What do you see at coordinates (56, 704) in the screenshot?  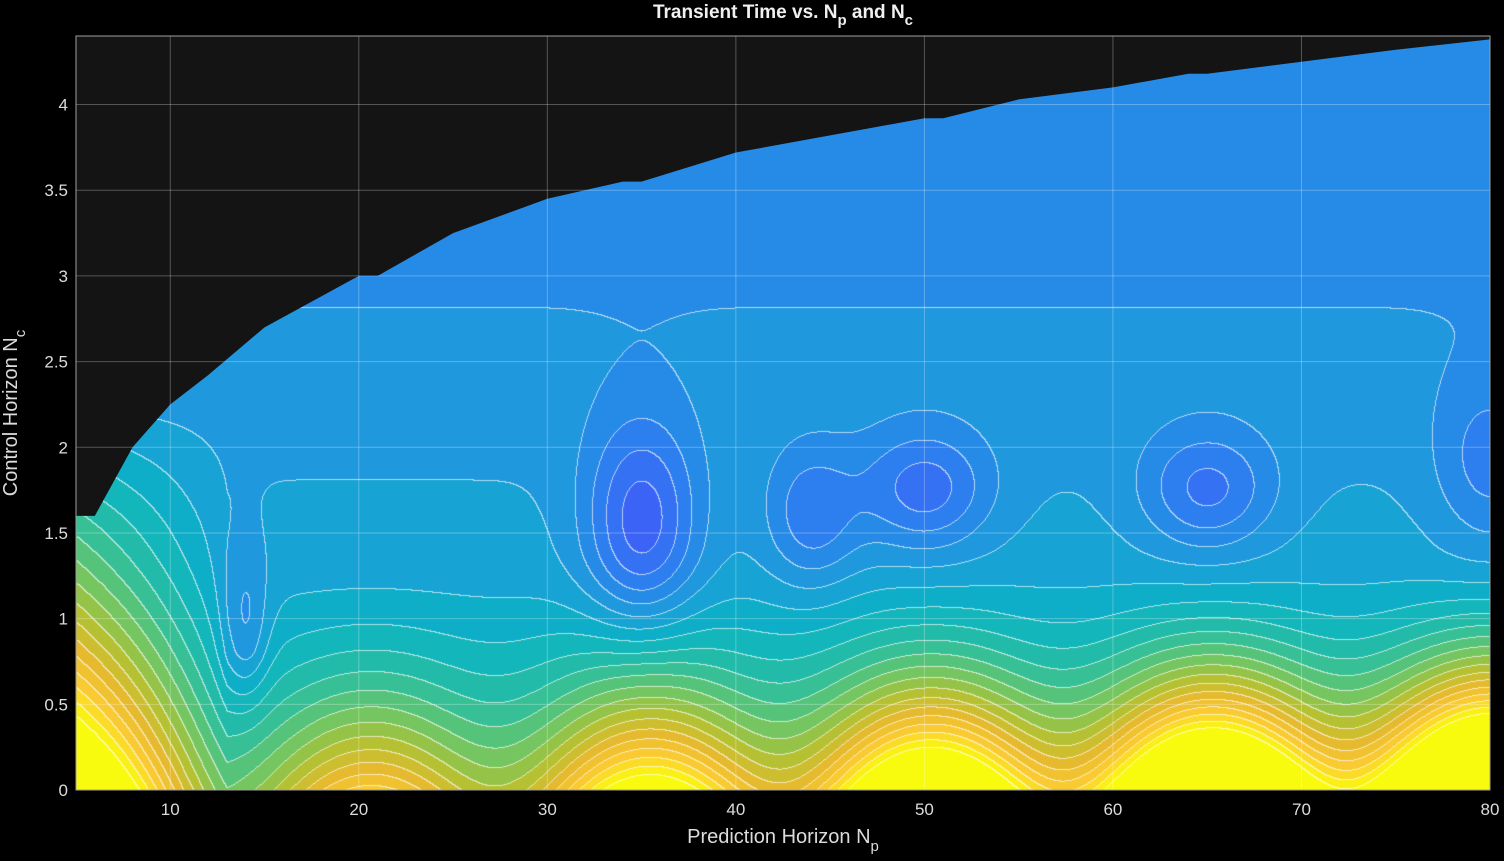 I see `y-tick-label: 0.5` at bounding box center [56, 704].